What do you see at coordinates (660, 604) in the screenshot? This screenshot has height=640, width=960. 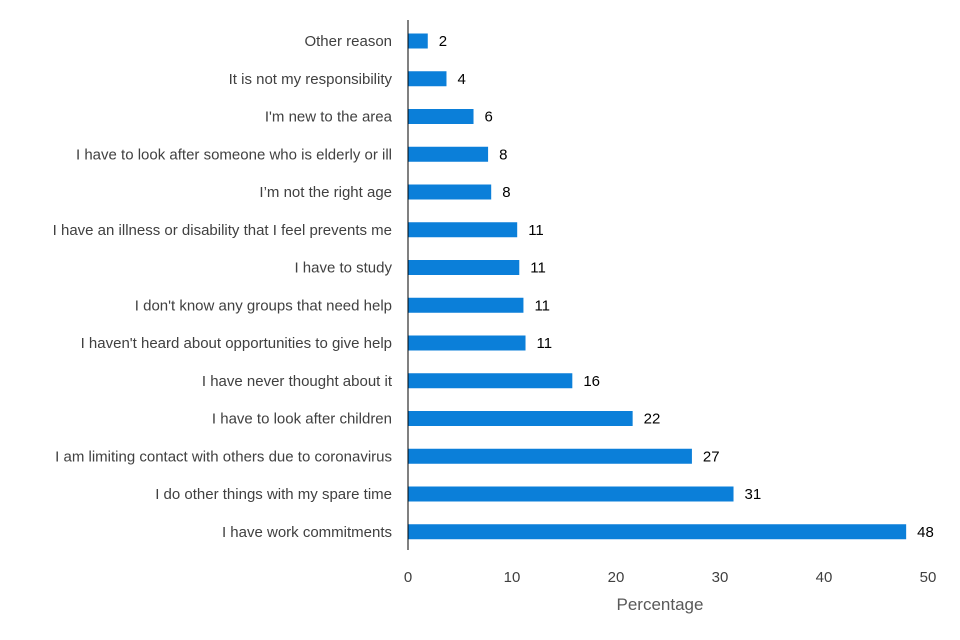 I see `x-axis-title: Percentage` at bounding box center [660, 604].